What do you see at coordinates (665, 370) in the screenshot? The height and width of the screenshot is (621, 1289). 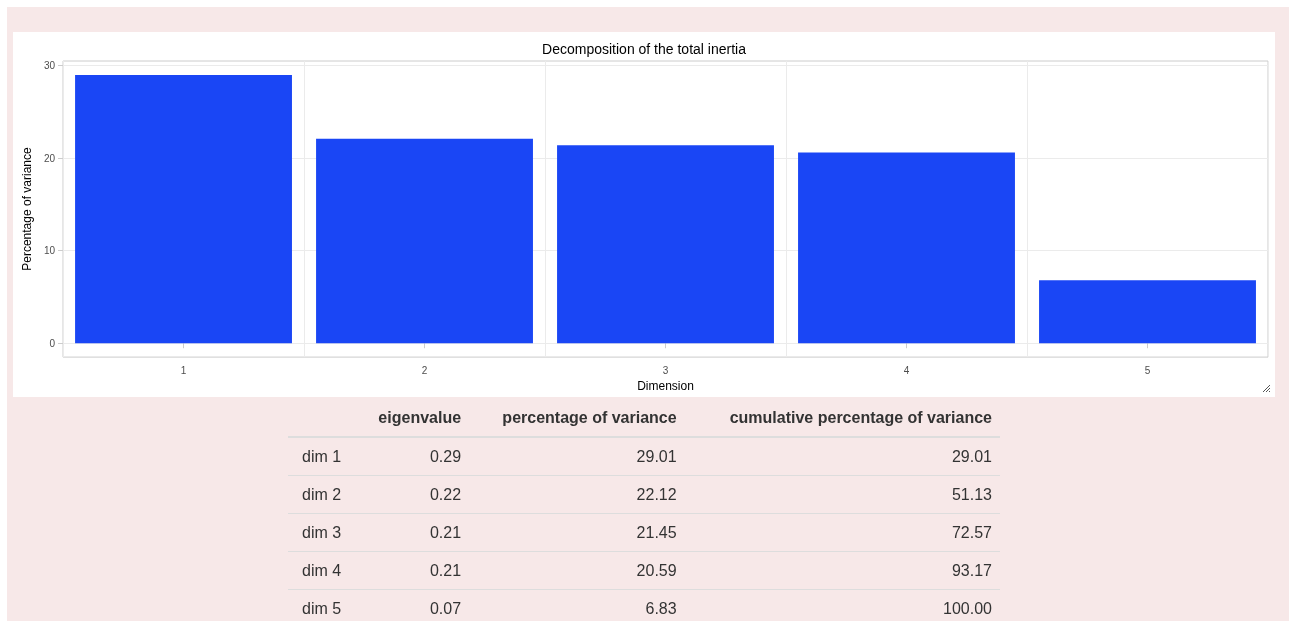 I see `x-tick-label: 3` at bounding box center [665, 370].